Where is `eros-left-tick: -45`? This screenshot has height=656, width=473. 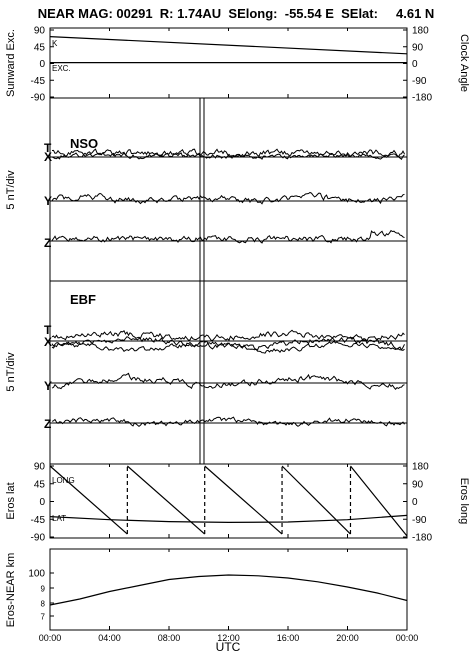 eros-left-tick: -45 is located at coordinates (38, 520).